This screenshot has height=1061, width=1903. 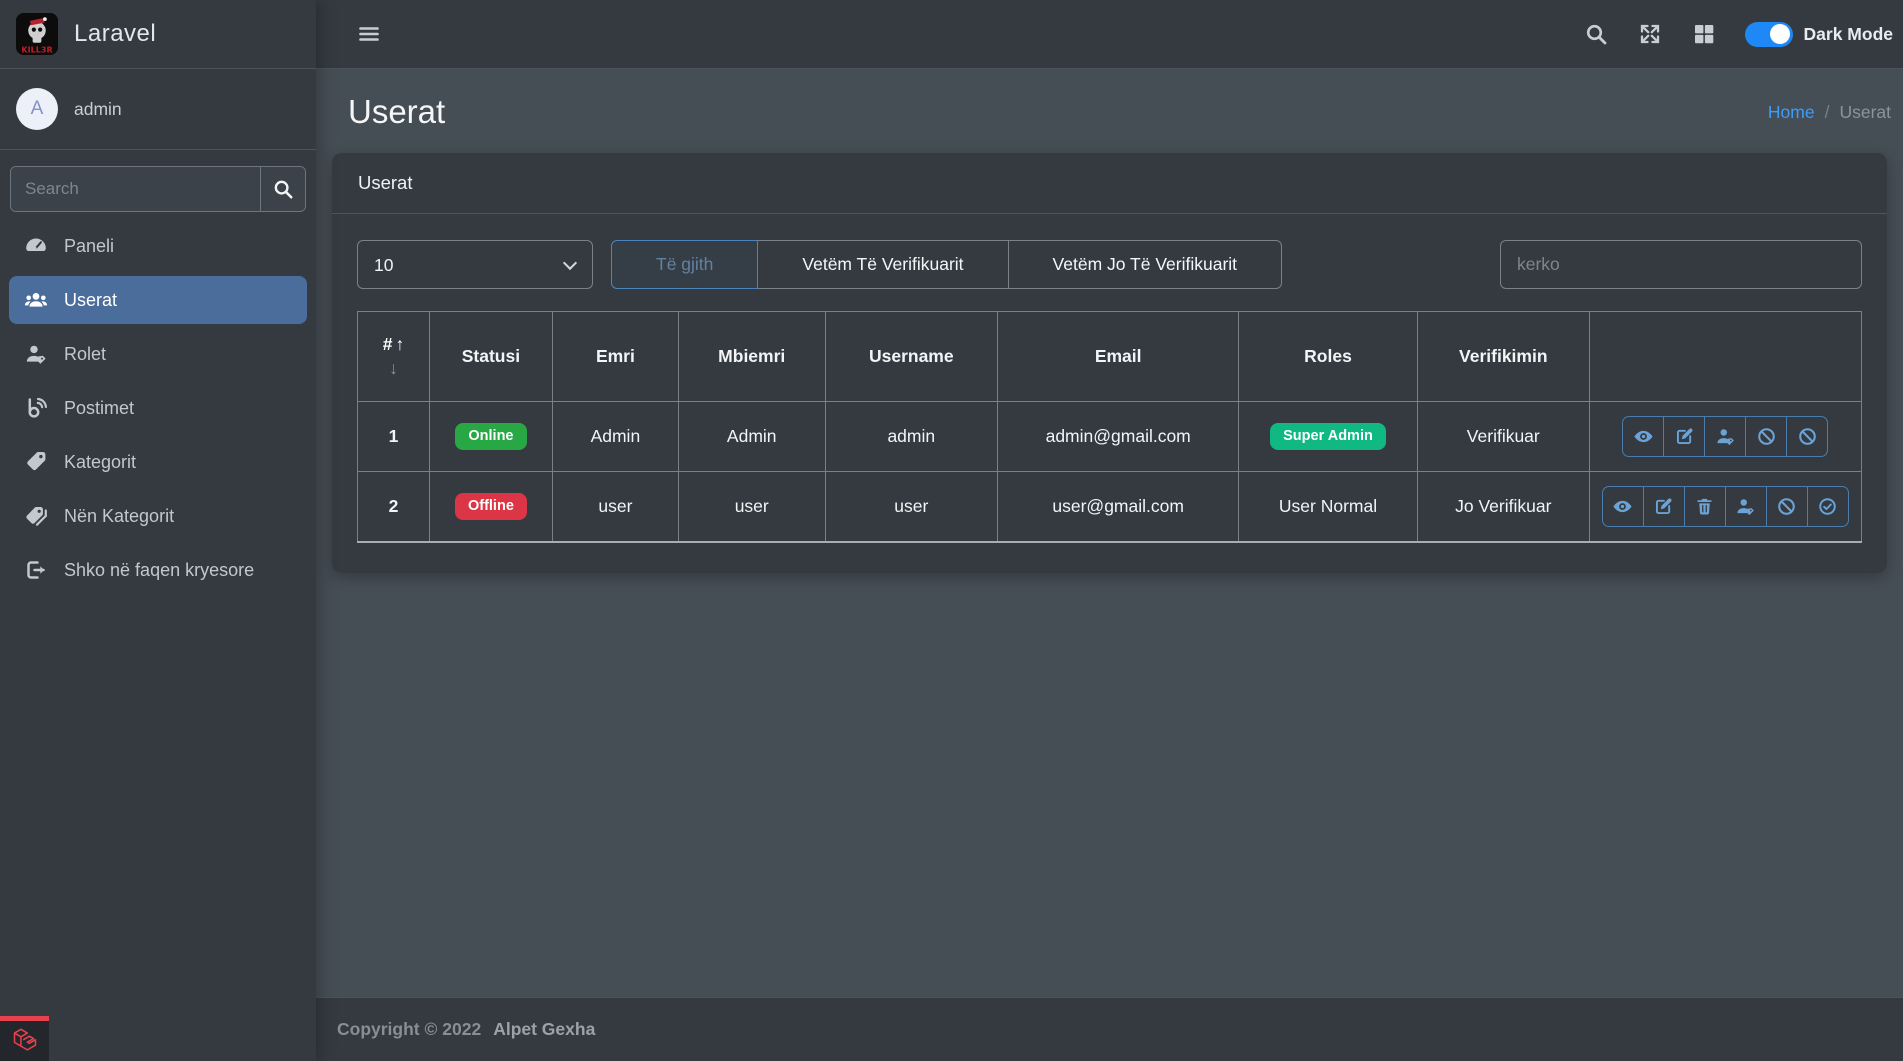 I want to click on grid-icon, so click(x=1704, y=34).